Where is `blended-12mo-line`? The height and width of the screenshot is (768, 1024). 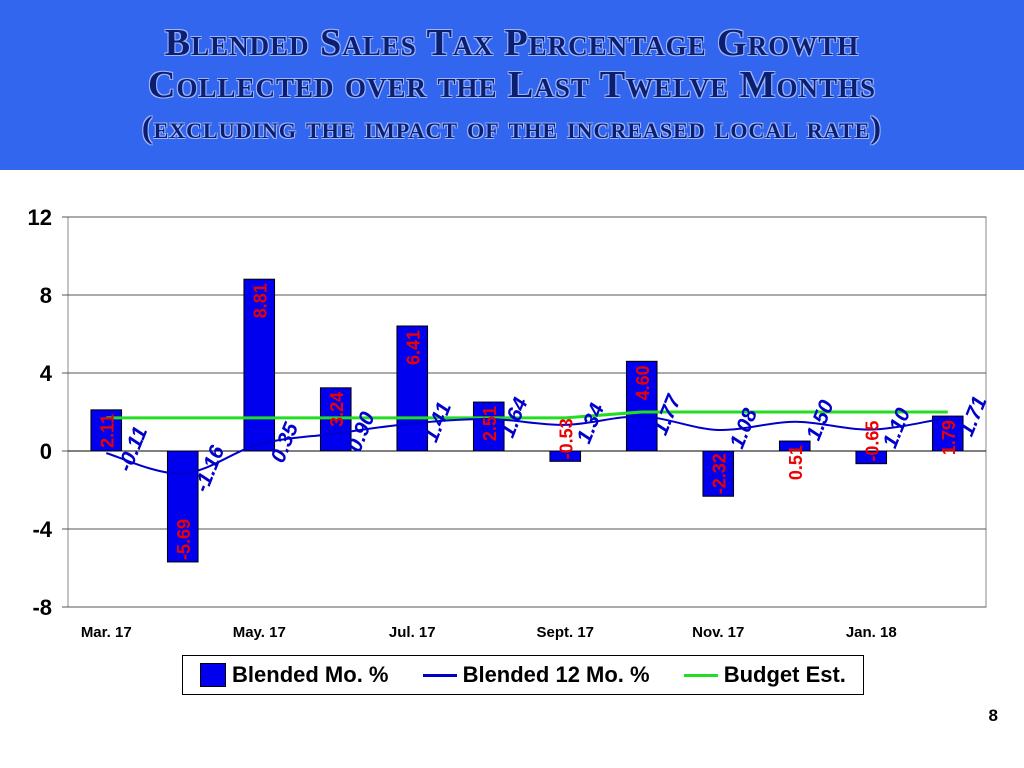
blended-12mo-line is located at coordinates (526, 445).